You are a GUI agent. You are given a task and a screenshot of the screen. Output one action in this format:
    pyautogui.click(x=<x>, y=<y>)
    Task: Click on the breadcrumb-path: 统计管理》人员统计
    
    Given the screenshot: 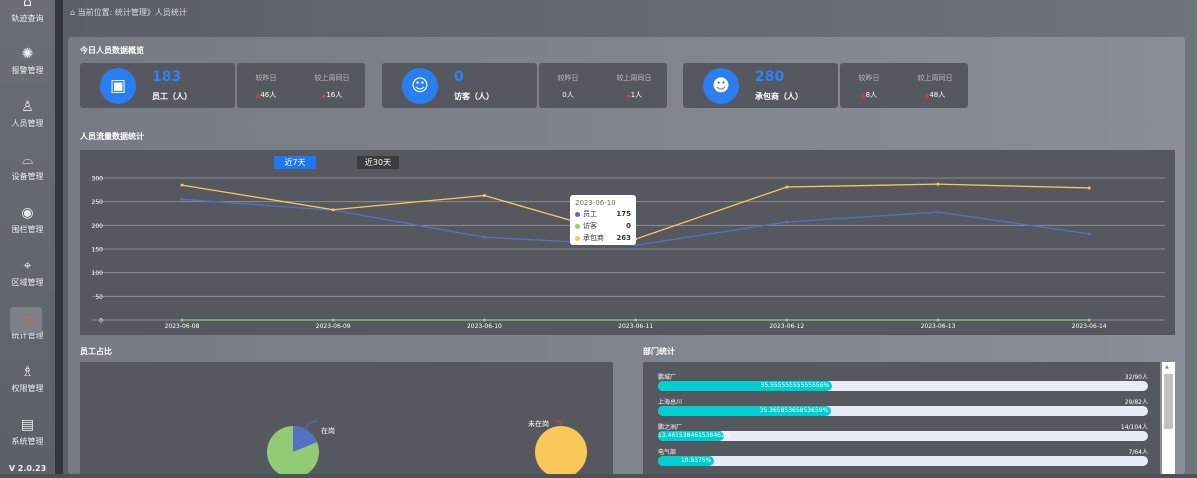 What is the action you would take?
    pyautogui.click(x=150, y=12)
    